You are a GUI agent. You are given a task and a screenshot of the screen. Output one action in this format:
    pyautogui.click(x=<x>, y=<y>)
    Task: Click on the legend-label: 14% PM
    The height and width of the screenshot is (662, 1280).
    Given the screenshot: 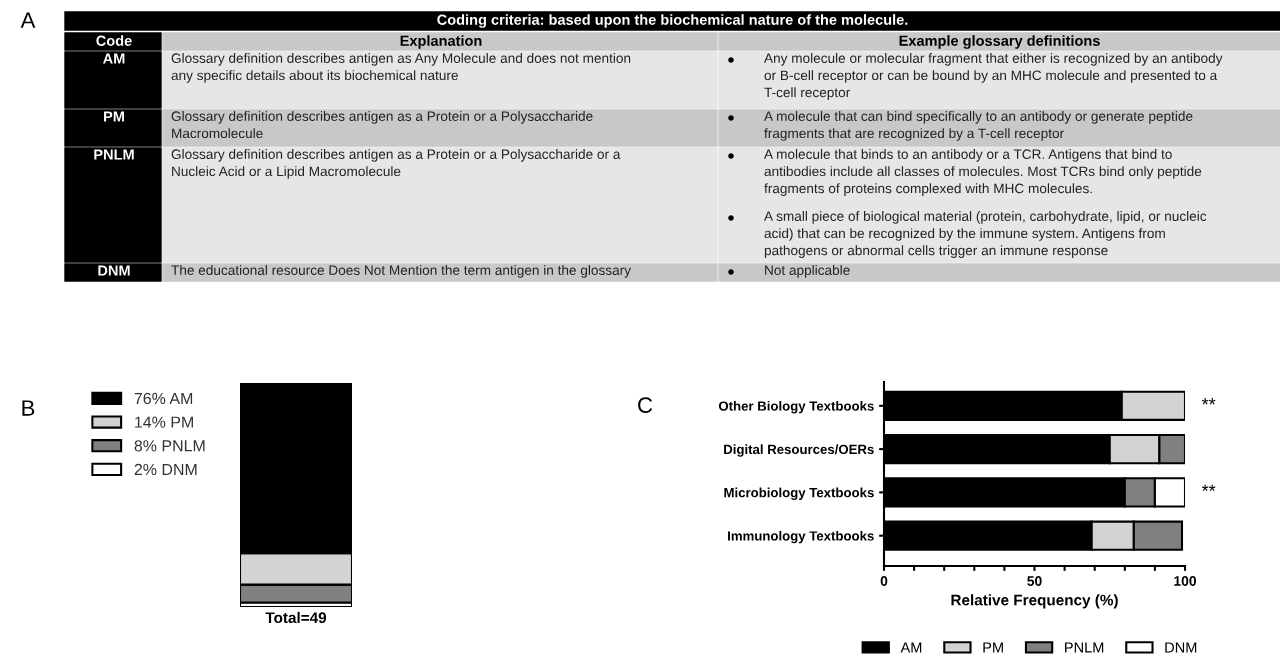 What is the action you would take?
    pyautogui.click(x=164, y=422)
    